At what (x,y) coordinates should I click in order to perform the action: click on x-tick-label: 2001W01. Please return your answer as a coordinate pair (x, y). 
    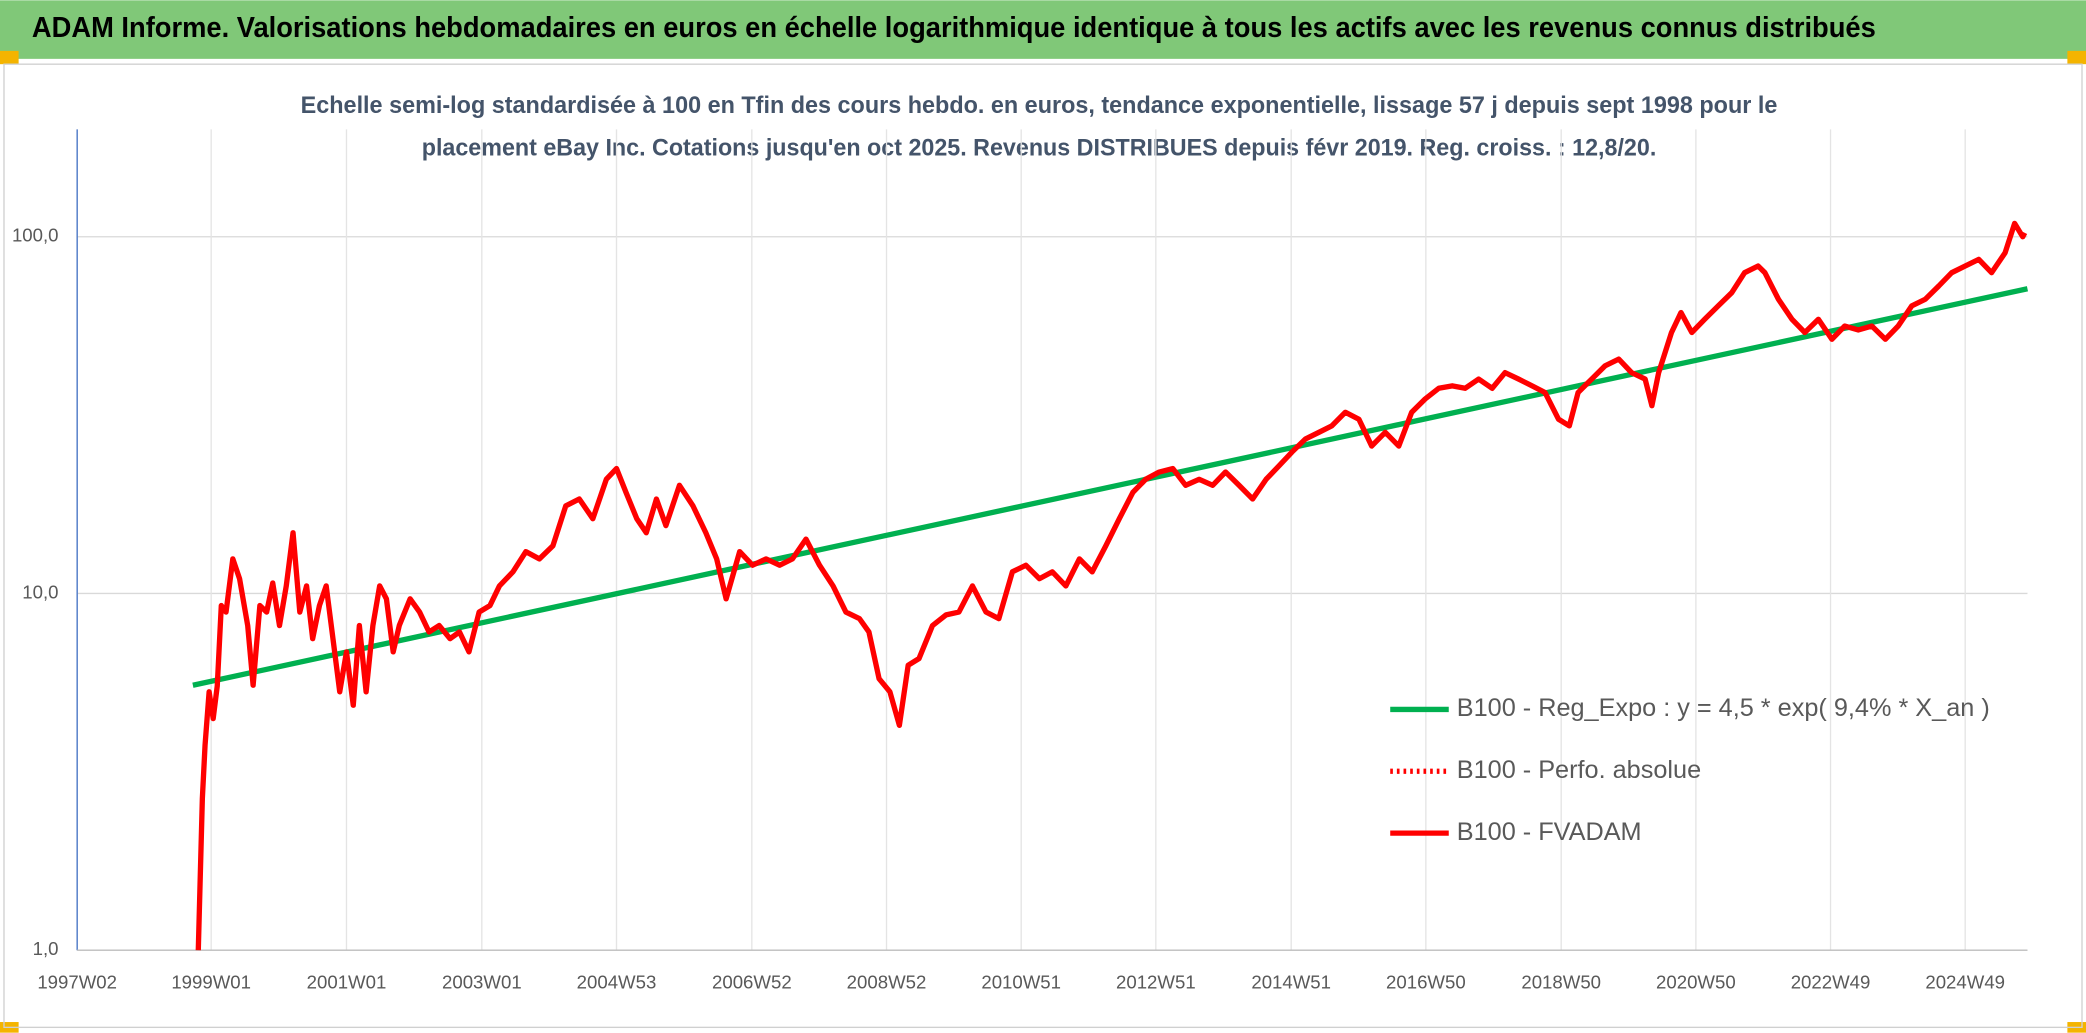
    Looking at the image, I should click on (347, 981).